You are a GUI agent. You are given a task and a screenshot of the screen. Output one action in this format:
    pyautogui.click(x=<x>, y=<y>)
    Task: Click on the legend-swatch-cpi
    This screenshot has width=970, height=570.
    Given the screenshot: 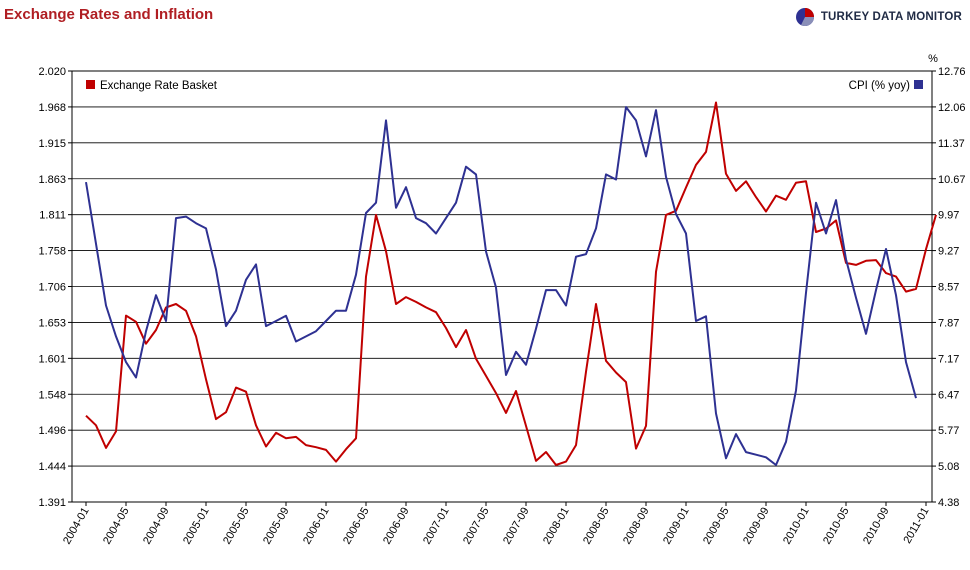 What is the action you would take?
    pyautogui.click(x=918, y=84)
    